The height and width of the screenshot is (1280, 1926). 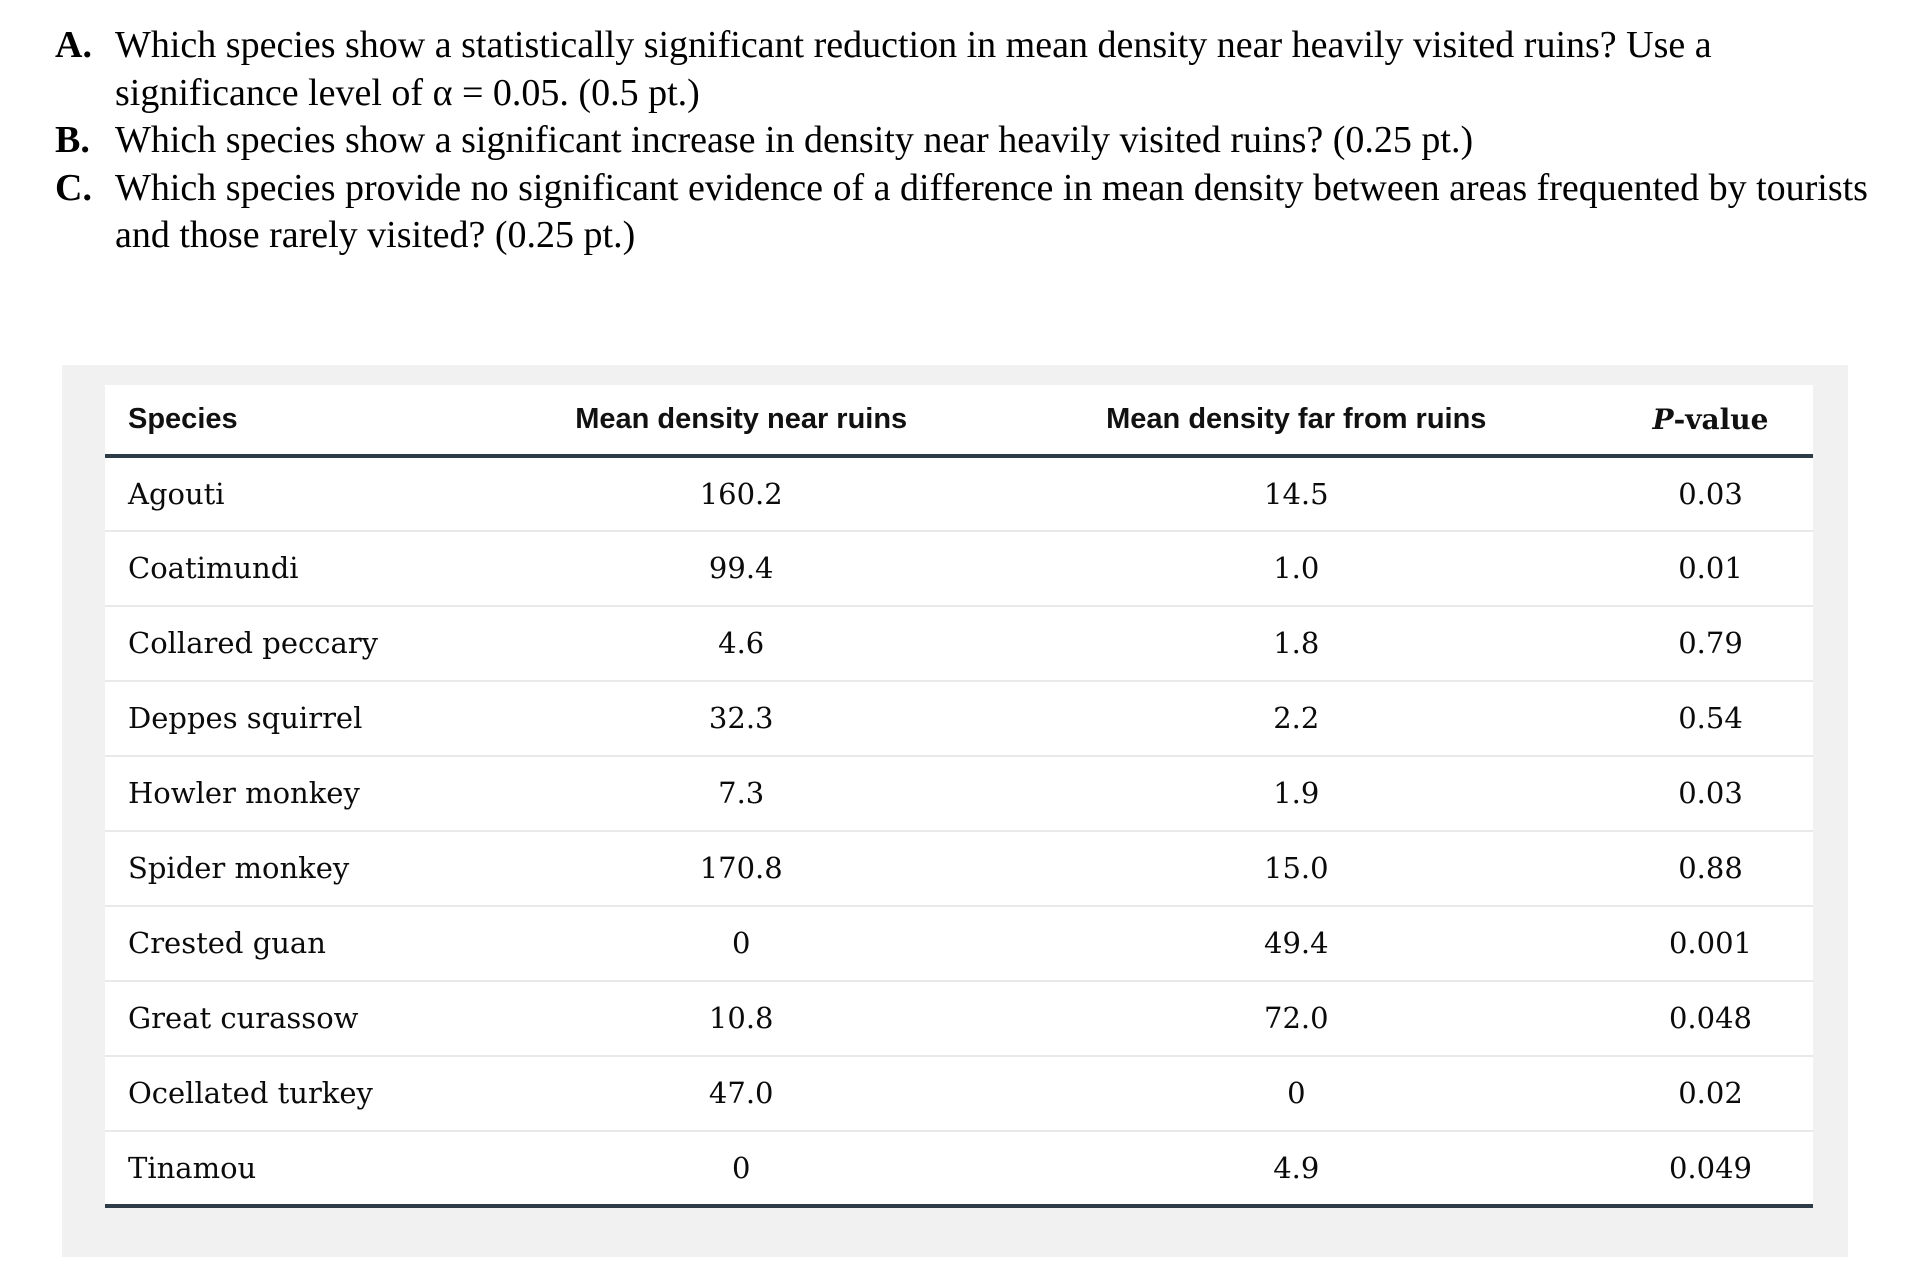 I want to click on table-row: Tinamou 0 4.9 0.049, so click(x=959, y=1169).